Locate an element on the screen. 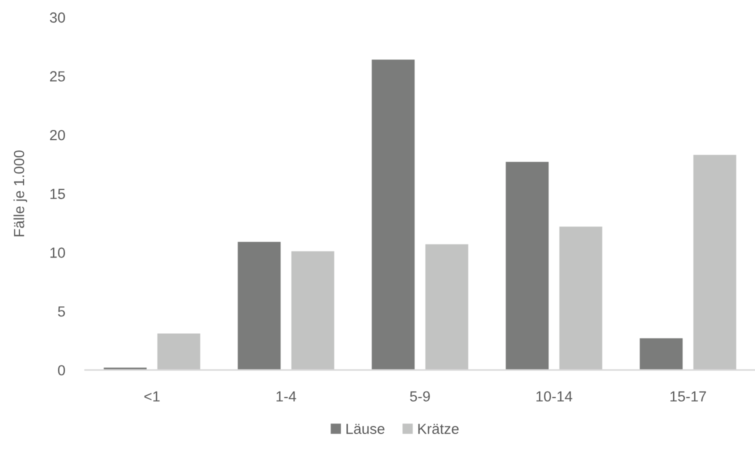 The image size is (755, 450). x-tick-label: 5-9 is located at coordinates (420, 396).